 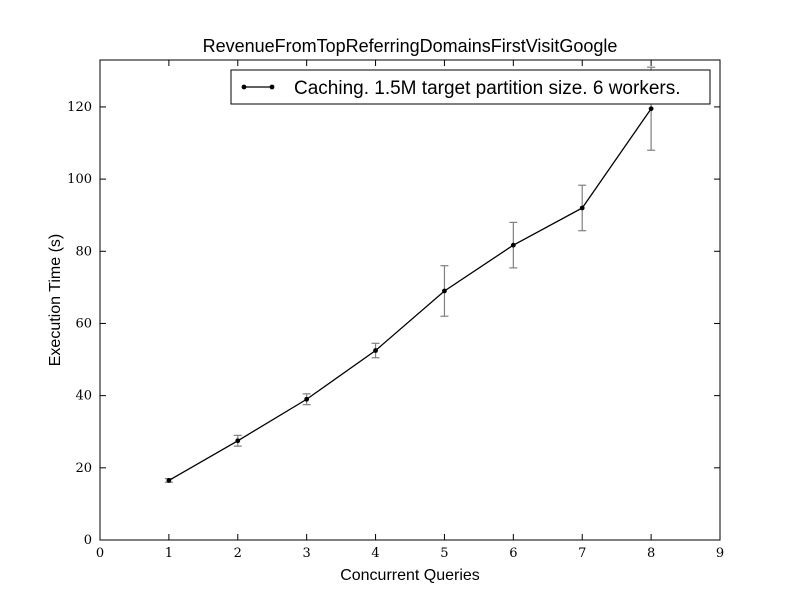 I want to click on y-tick-label: 20, so click(x=83, y=468).